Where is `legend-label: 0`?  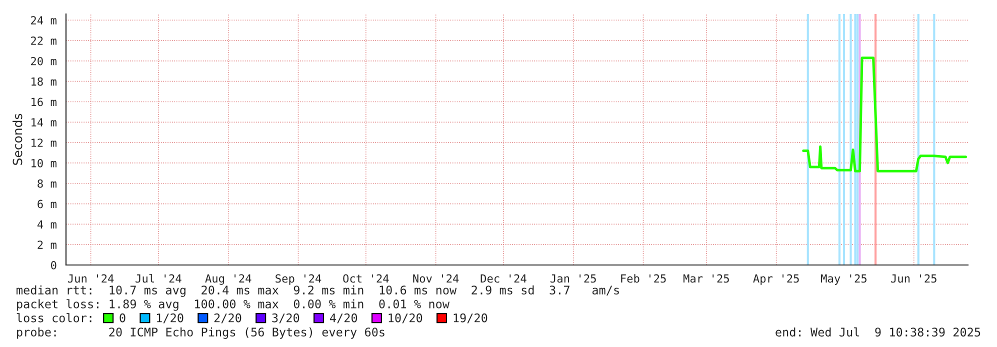 legend-label: 0 is located at coordinates (123, 317).